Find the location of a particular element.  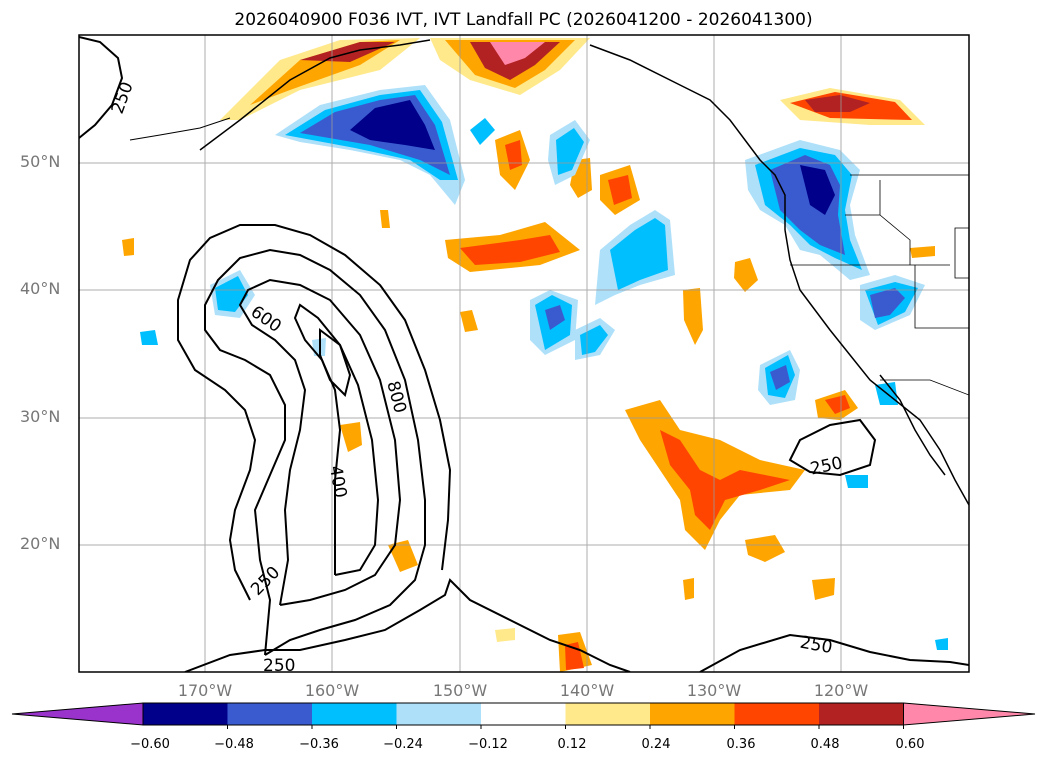

lon-label-160w: 160°W is located at coordinates (332, 690).